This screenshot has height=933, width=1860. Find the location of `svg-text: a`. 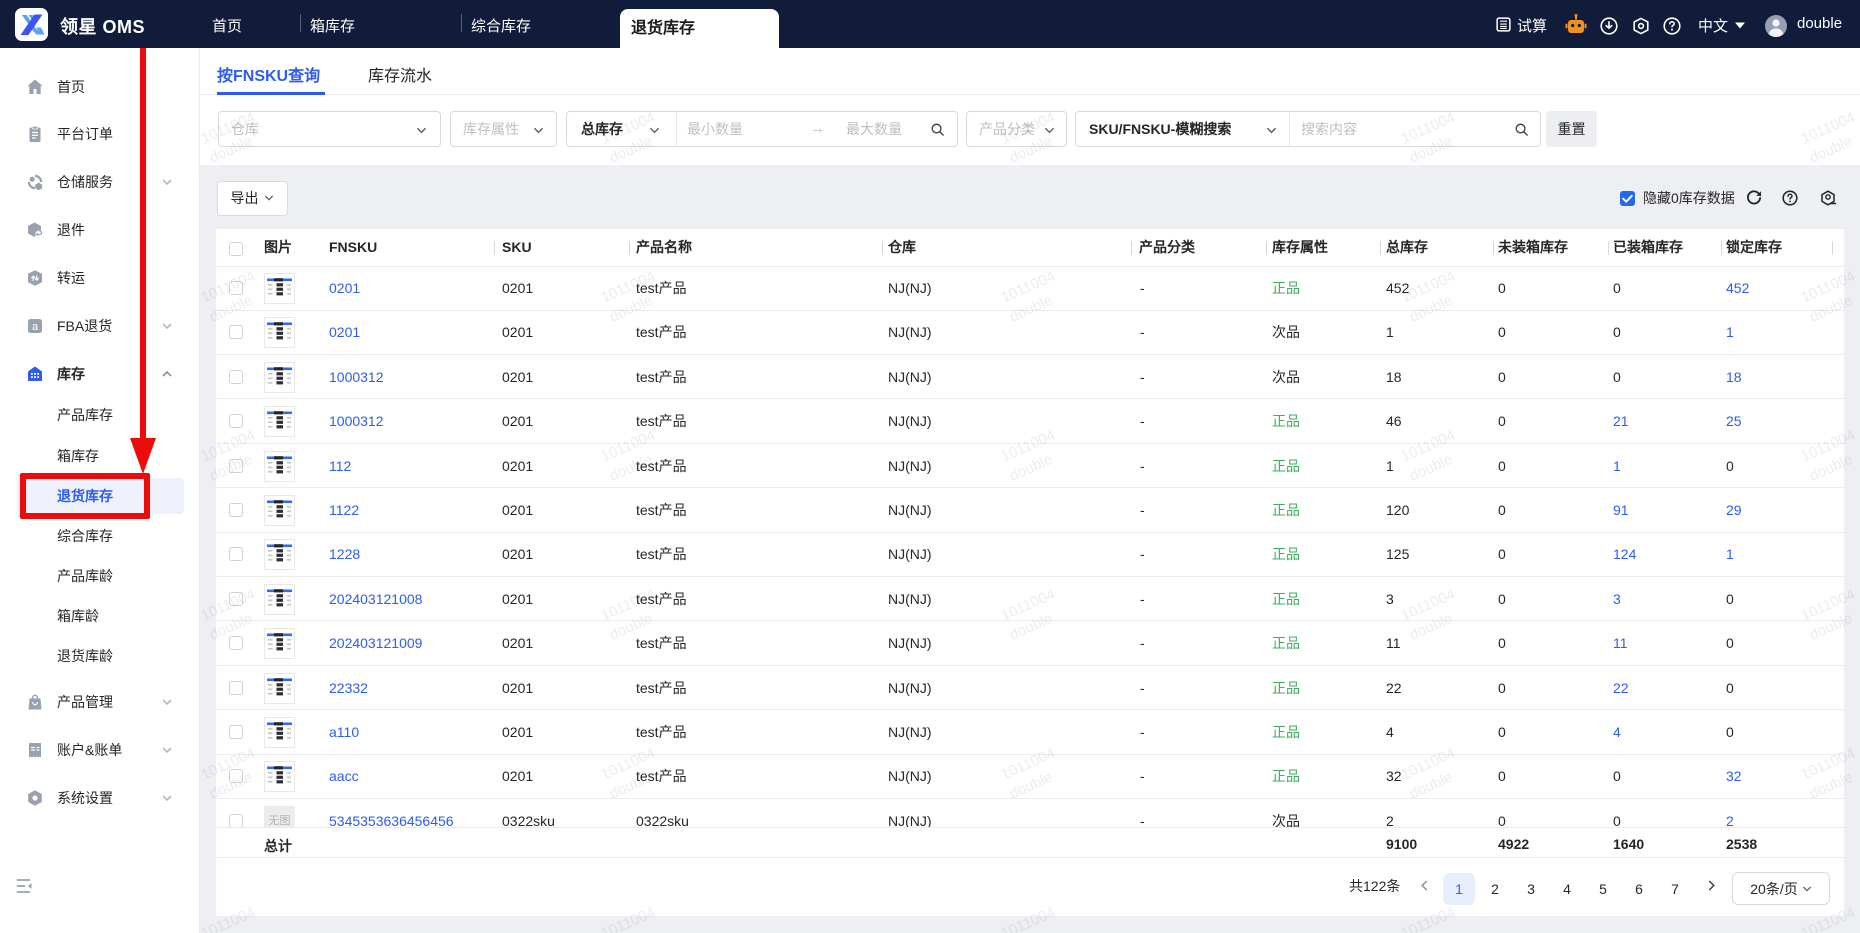

svg-text: a is located at coordinates (35, 327).